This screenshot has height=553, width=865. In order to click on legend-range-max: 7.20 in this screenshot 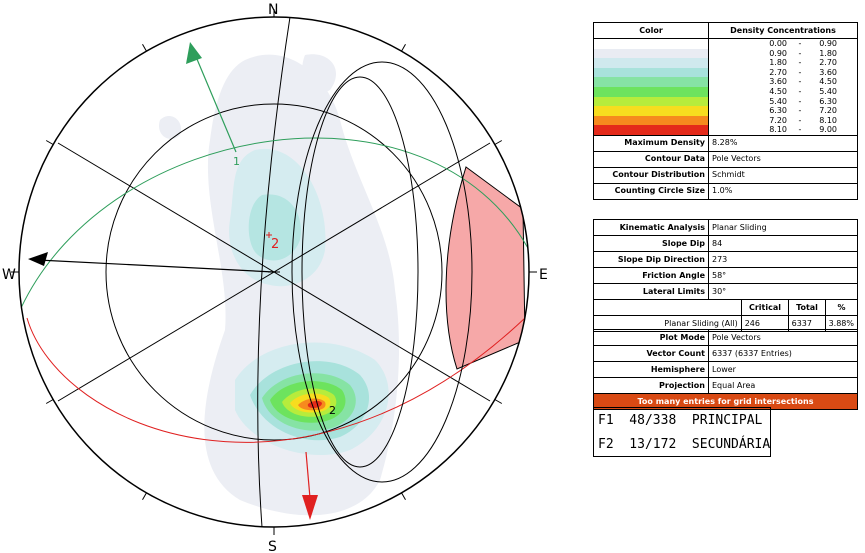, I will do `click(828, 111)`.